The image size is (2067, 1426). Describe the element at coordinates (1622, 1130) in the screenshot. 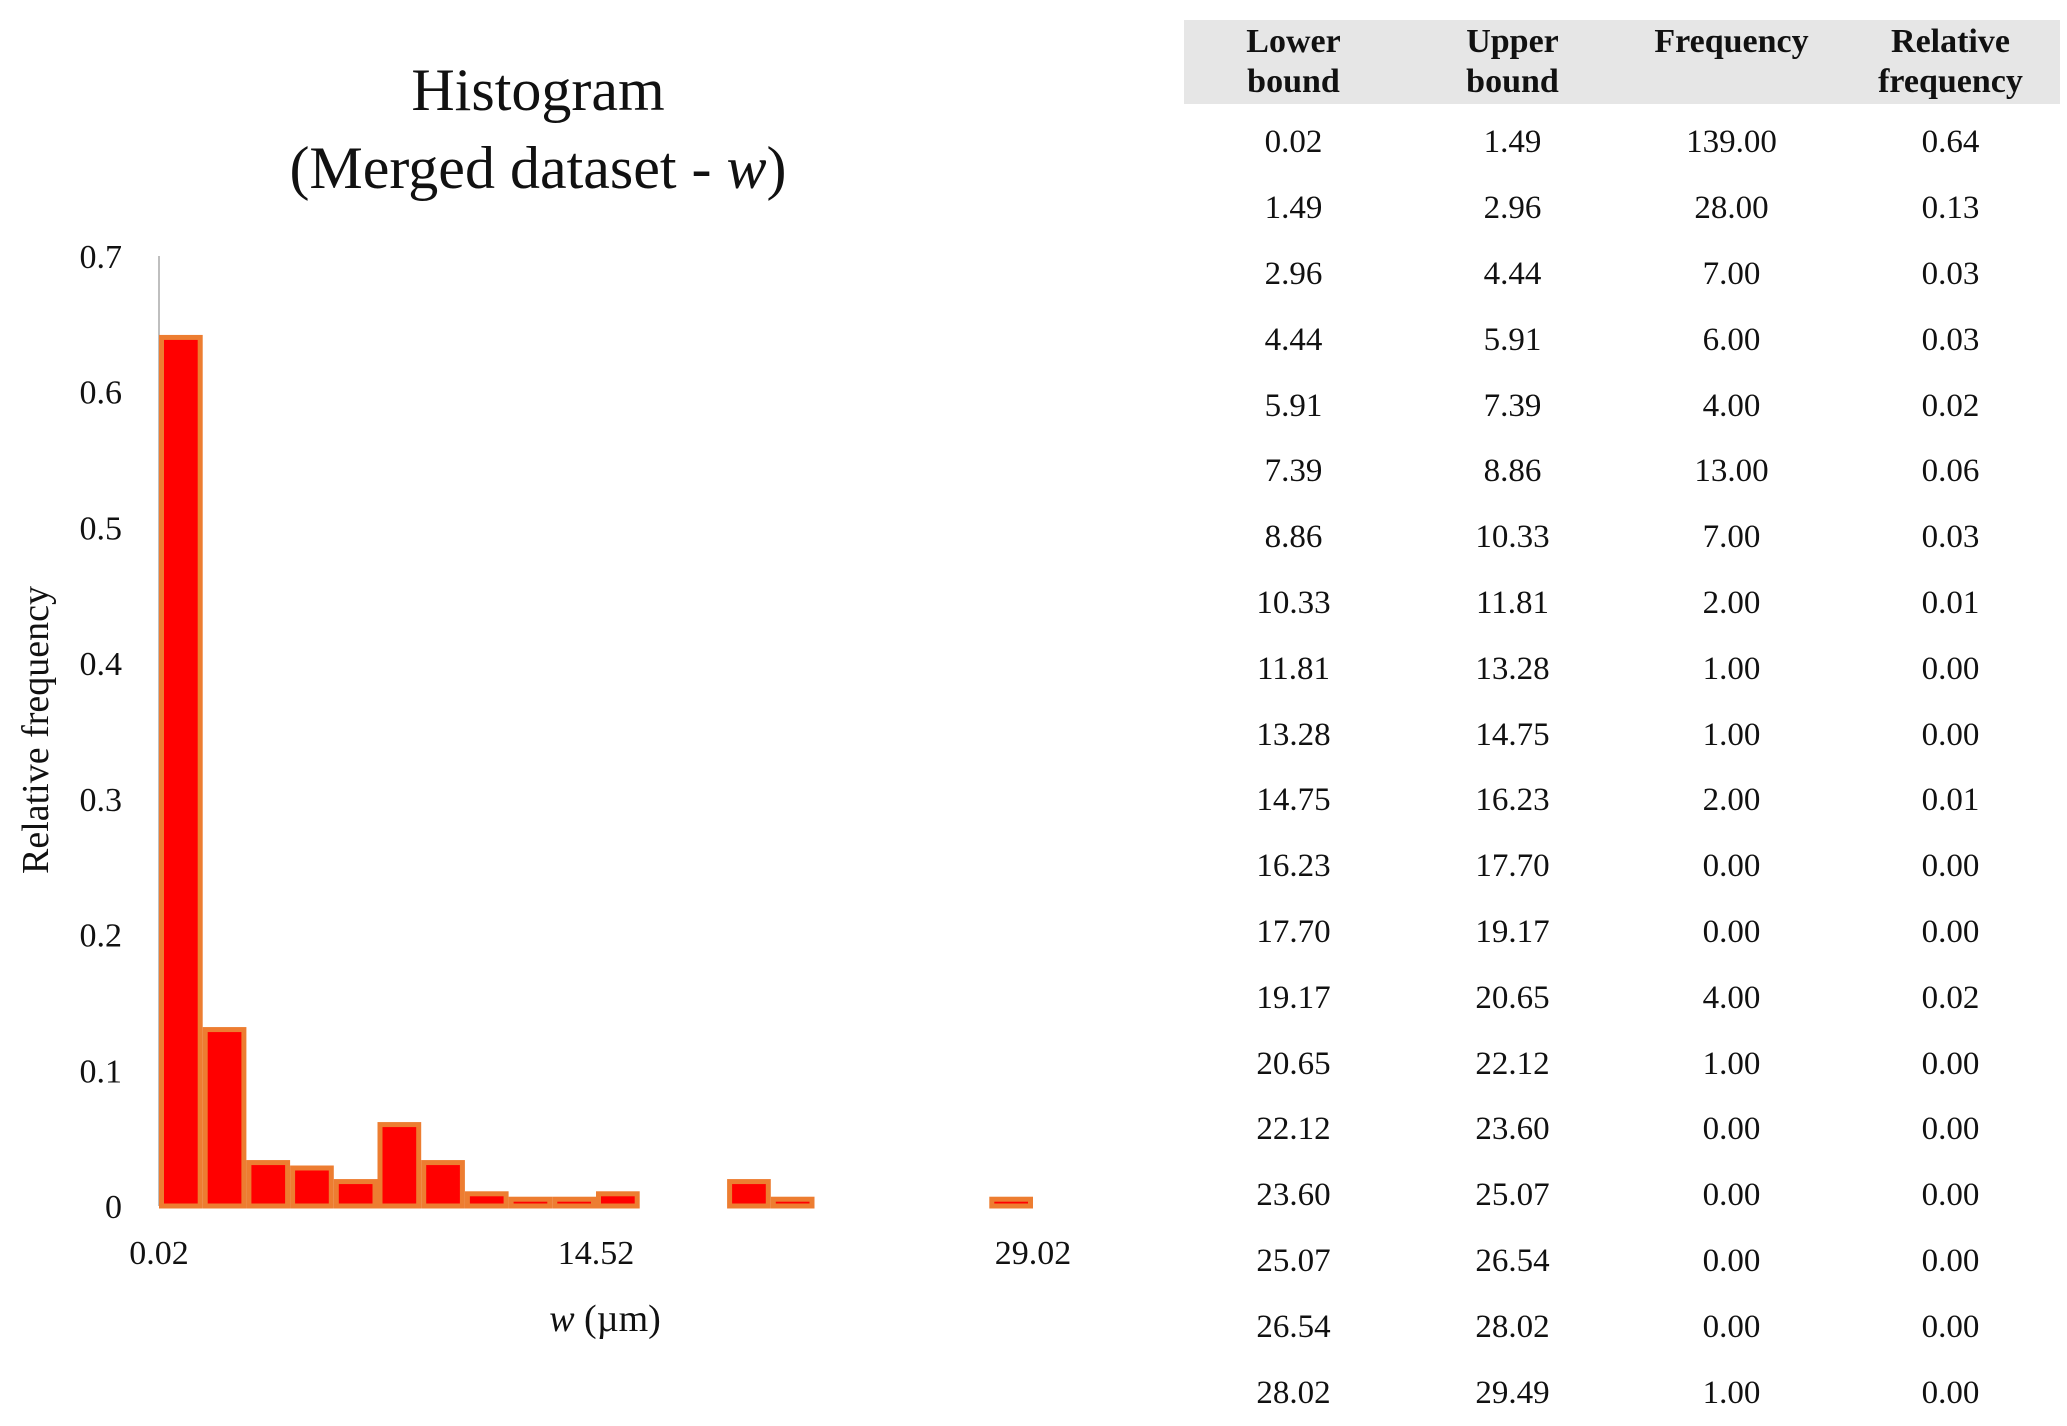

I see `table-row: 22.12 23.60 0.00 0.00` at that location.